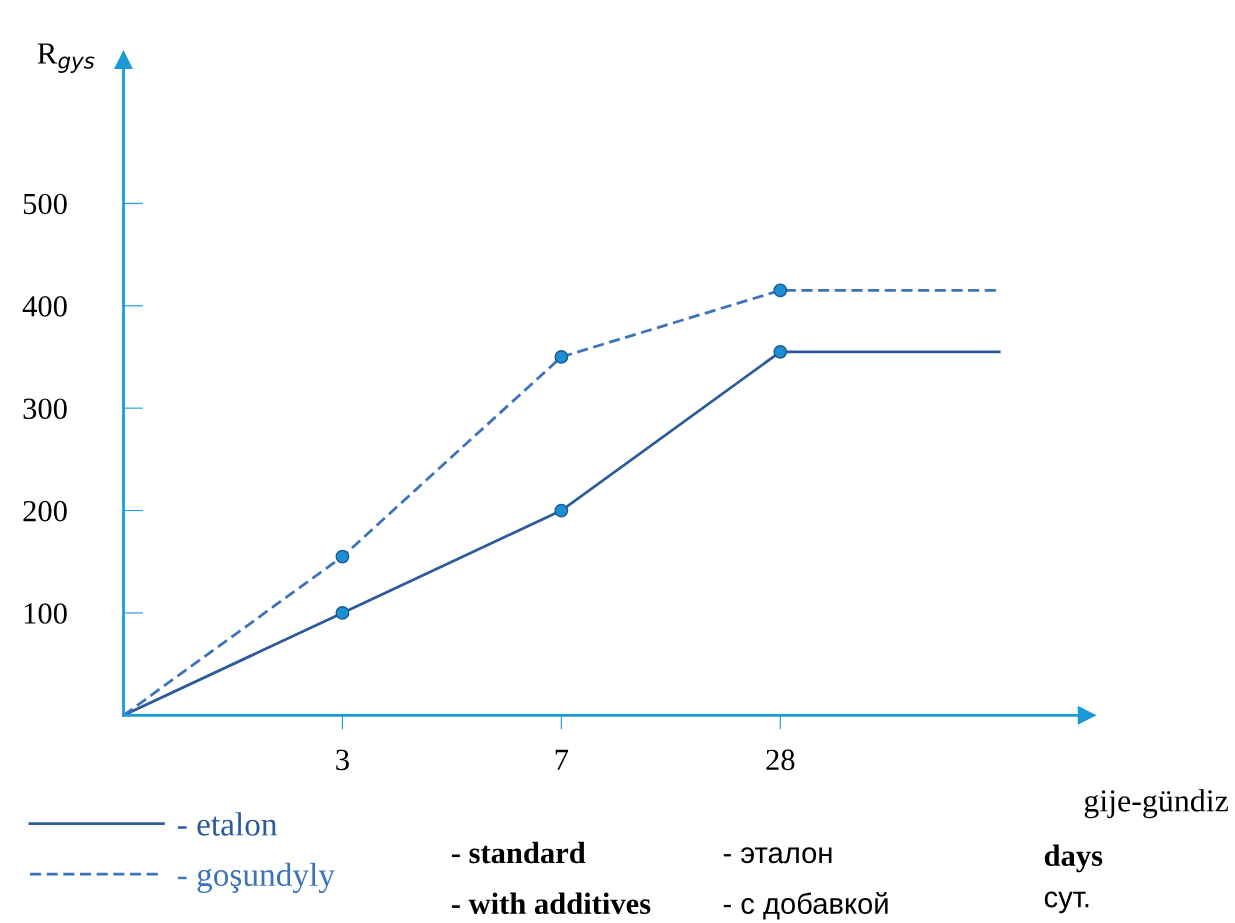 The image size is (1235, 923). I want to click on text: - with additives, so click(551, 903).